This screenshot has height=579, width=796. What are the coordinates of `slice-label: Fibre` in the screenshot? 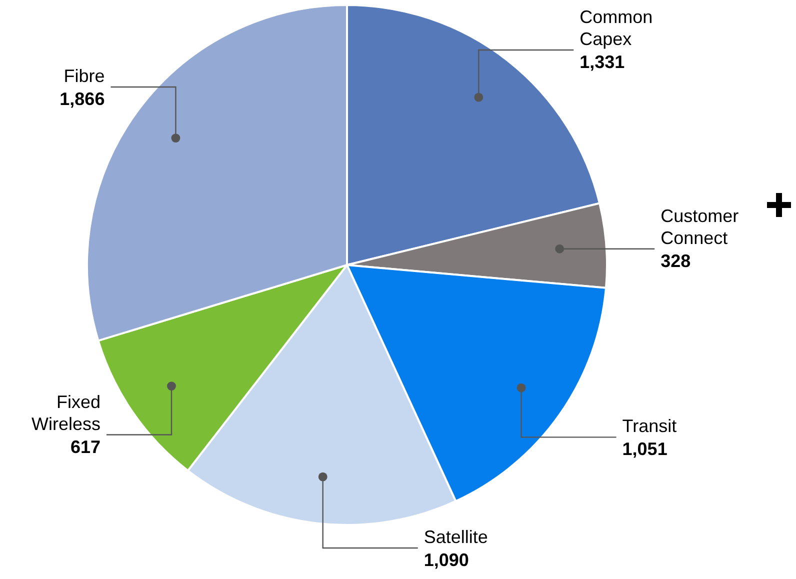 It's located at (84, 76).